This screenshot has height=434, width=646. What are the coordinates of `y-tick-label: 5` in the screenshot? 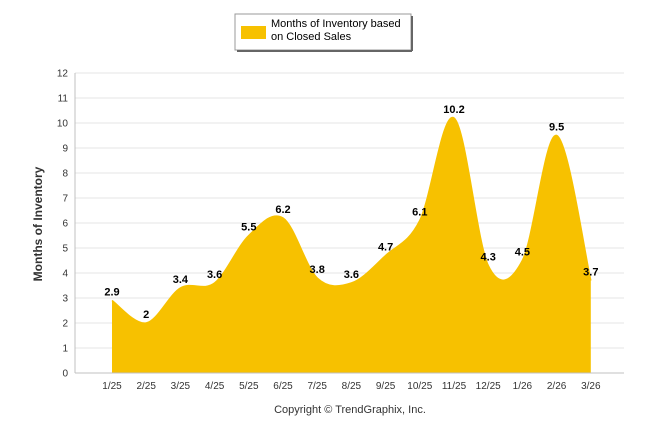 It's located at (65, 249).